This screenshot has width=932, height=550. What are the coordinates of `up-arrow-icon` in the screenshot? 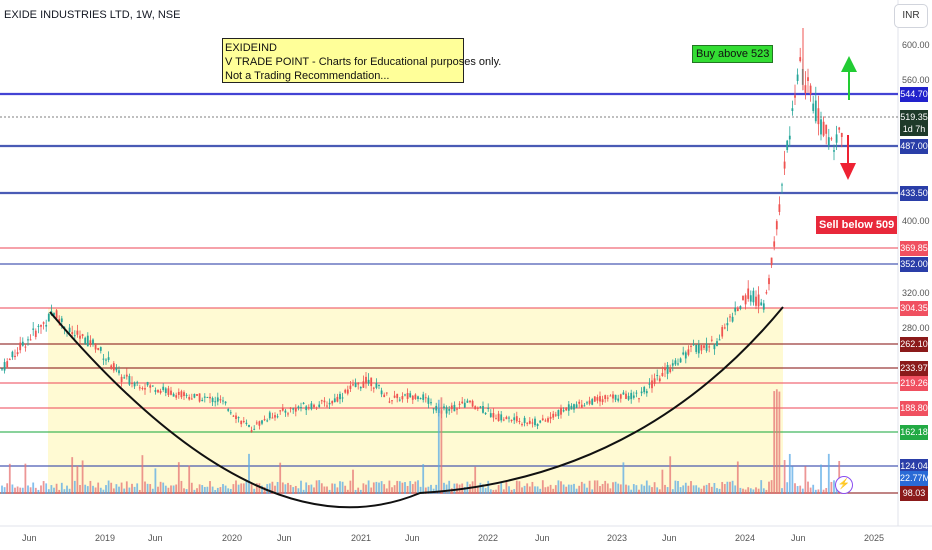 It's located at (849, 78).